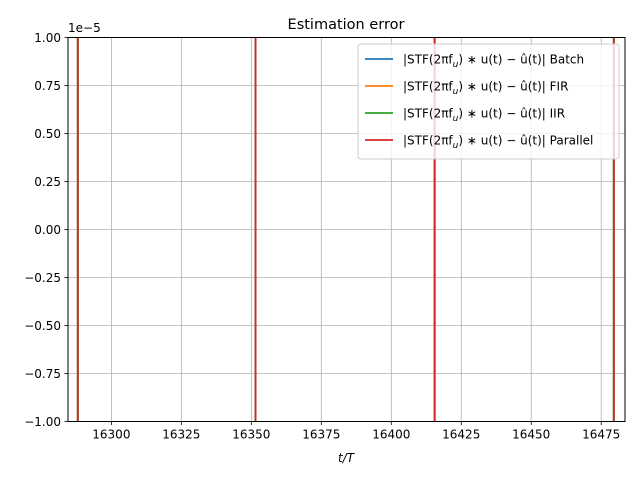  What do you see at coordinates (461, 435) in the screenshot?
I see `x-tick-label: 16425` at bounding box center [461, 435].